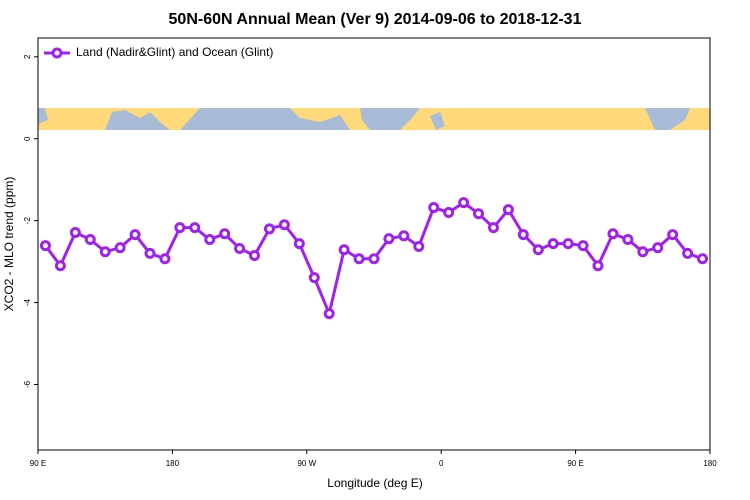 Image resolution: width=750 pixels, height=500 pixels. What do you see at coordinates (441, 463) in the screenshot?
I see `x-tick-label: 0` at bounding box center [441, 463].